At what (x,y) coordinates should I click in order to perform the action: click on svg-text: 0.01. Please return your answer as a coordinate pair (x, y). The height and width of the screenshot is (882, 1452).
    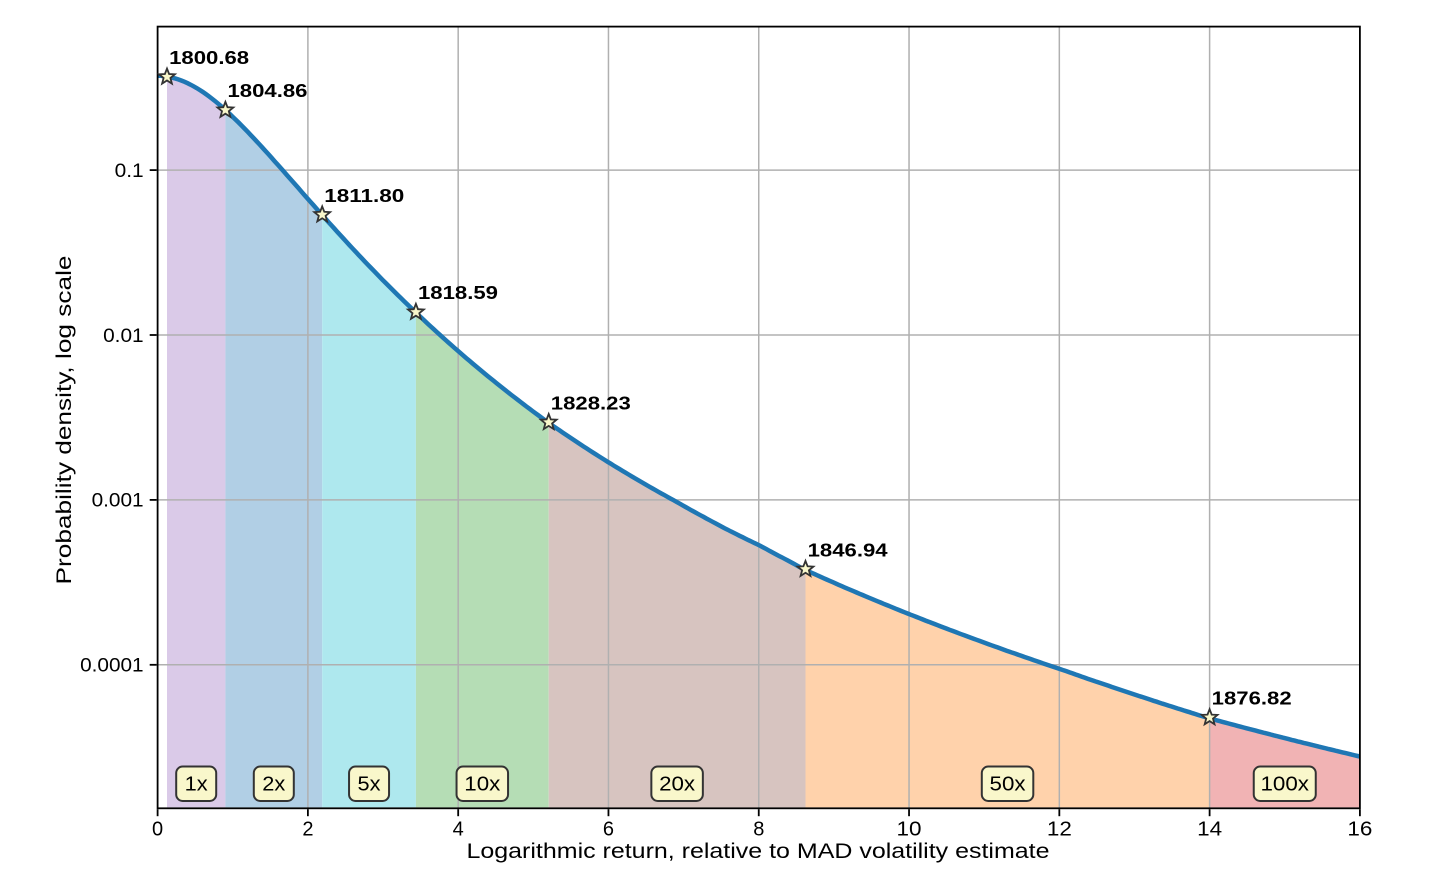
    Looking at the image, I should click on (123, 336).